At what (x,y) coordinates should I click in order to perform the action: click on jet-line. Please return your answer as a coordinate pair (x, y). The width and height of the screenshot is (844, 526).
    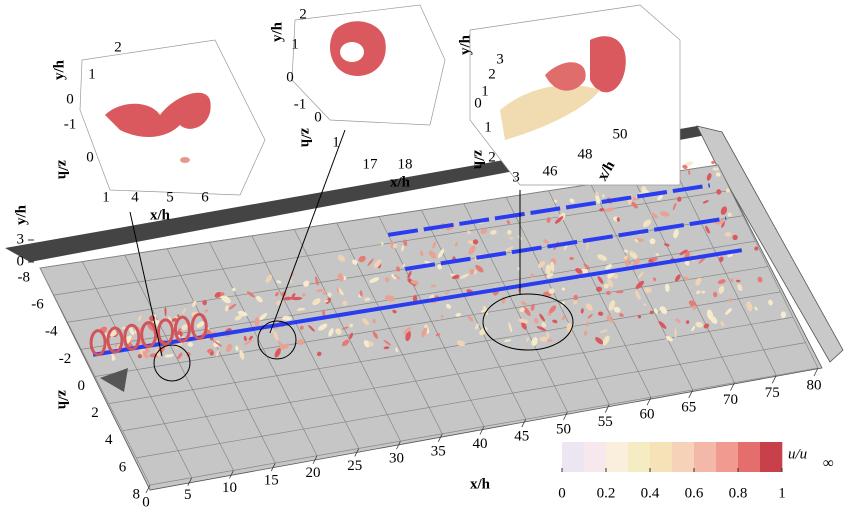
    Looking at the image, I should click on (549, 210).